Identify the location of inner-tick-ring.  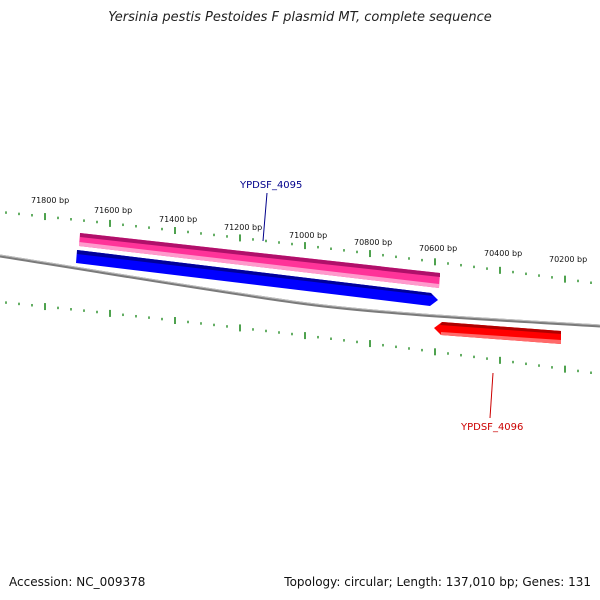
(298, 337).